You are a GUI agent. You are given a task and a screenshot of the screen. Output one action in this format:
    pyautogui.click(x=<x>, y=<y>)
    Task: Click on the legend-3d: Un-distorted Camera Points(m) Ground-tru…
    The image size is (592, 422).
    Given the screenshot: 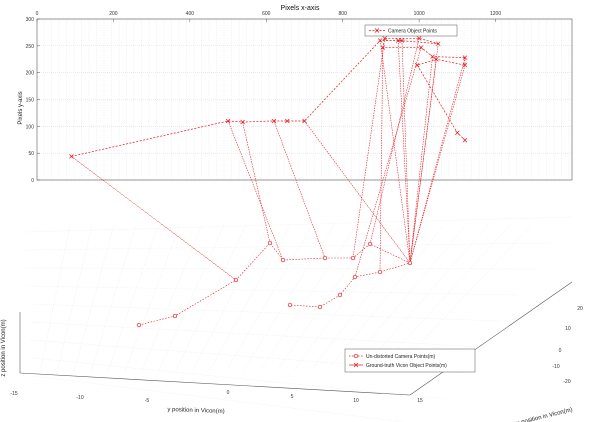 What is the action you would take?
    pyautogui.click(x=410, y=360)
    